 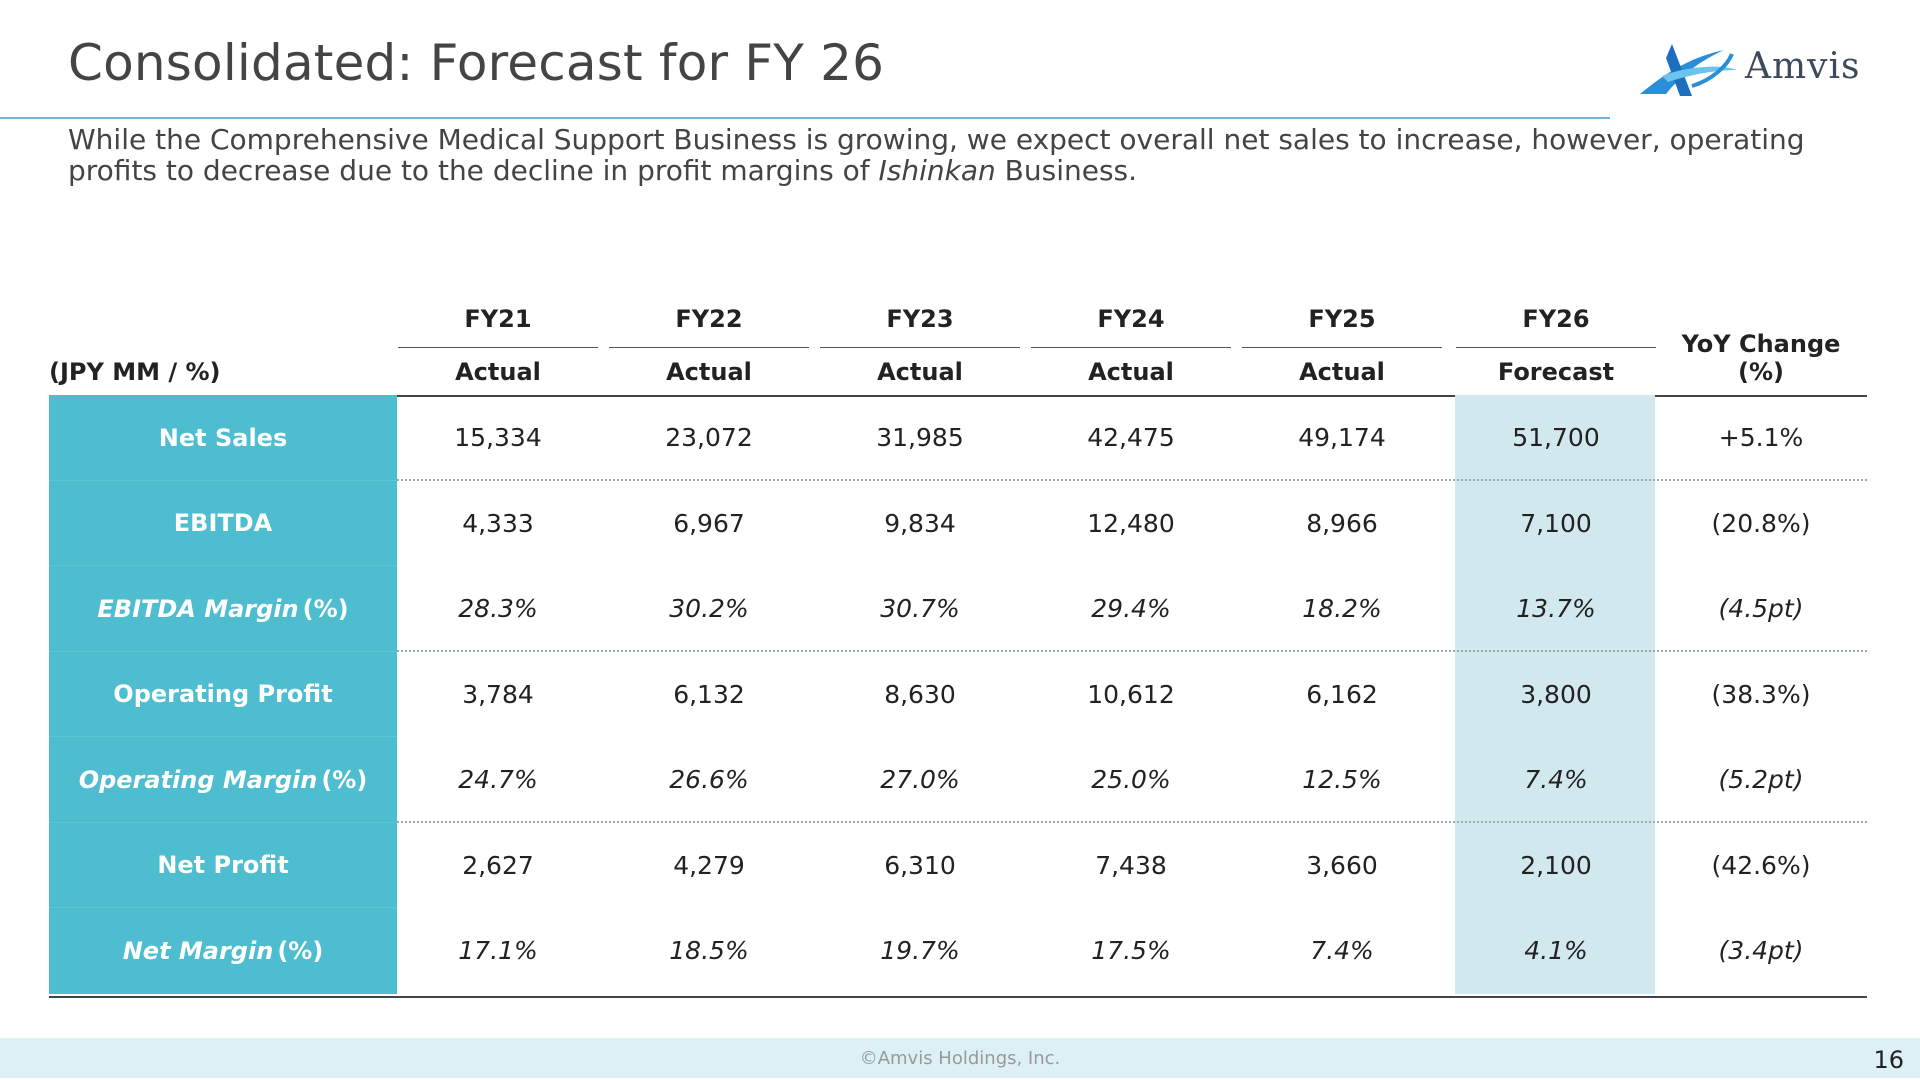 What do you see at coordinates (709, 609) in the screenshot?
I see `table-cell: 30.2%` at bounding box center [709, 609].